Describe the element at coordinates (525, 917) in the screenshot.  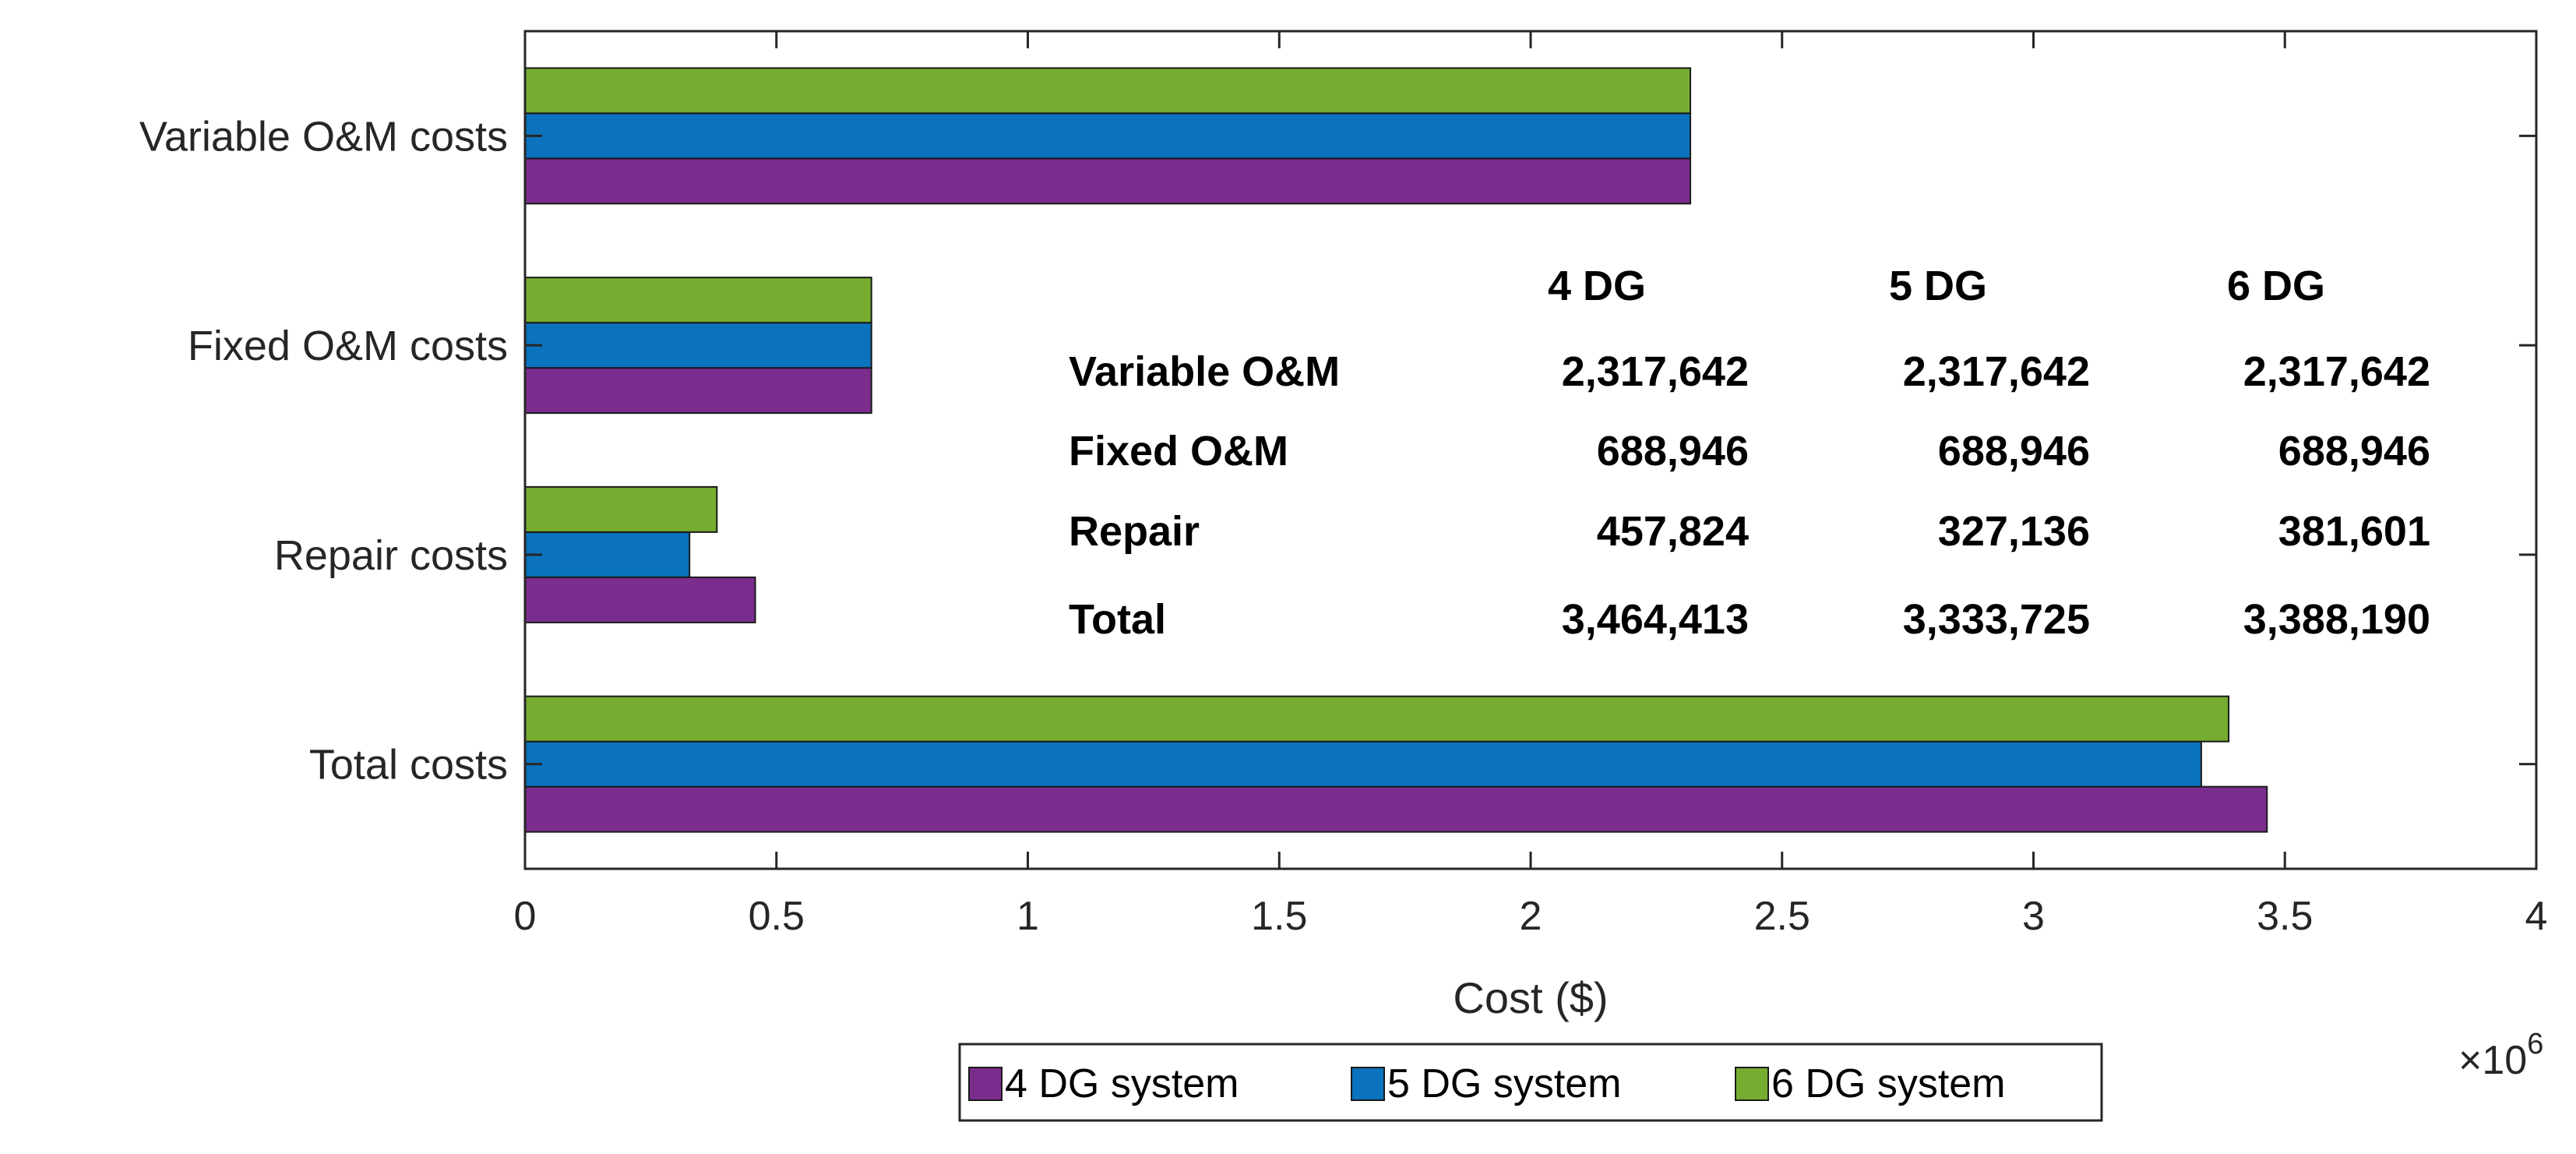
I see `x-tick-label: 0` at that location.